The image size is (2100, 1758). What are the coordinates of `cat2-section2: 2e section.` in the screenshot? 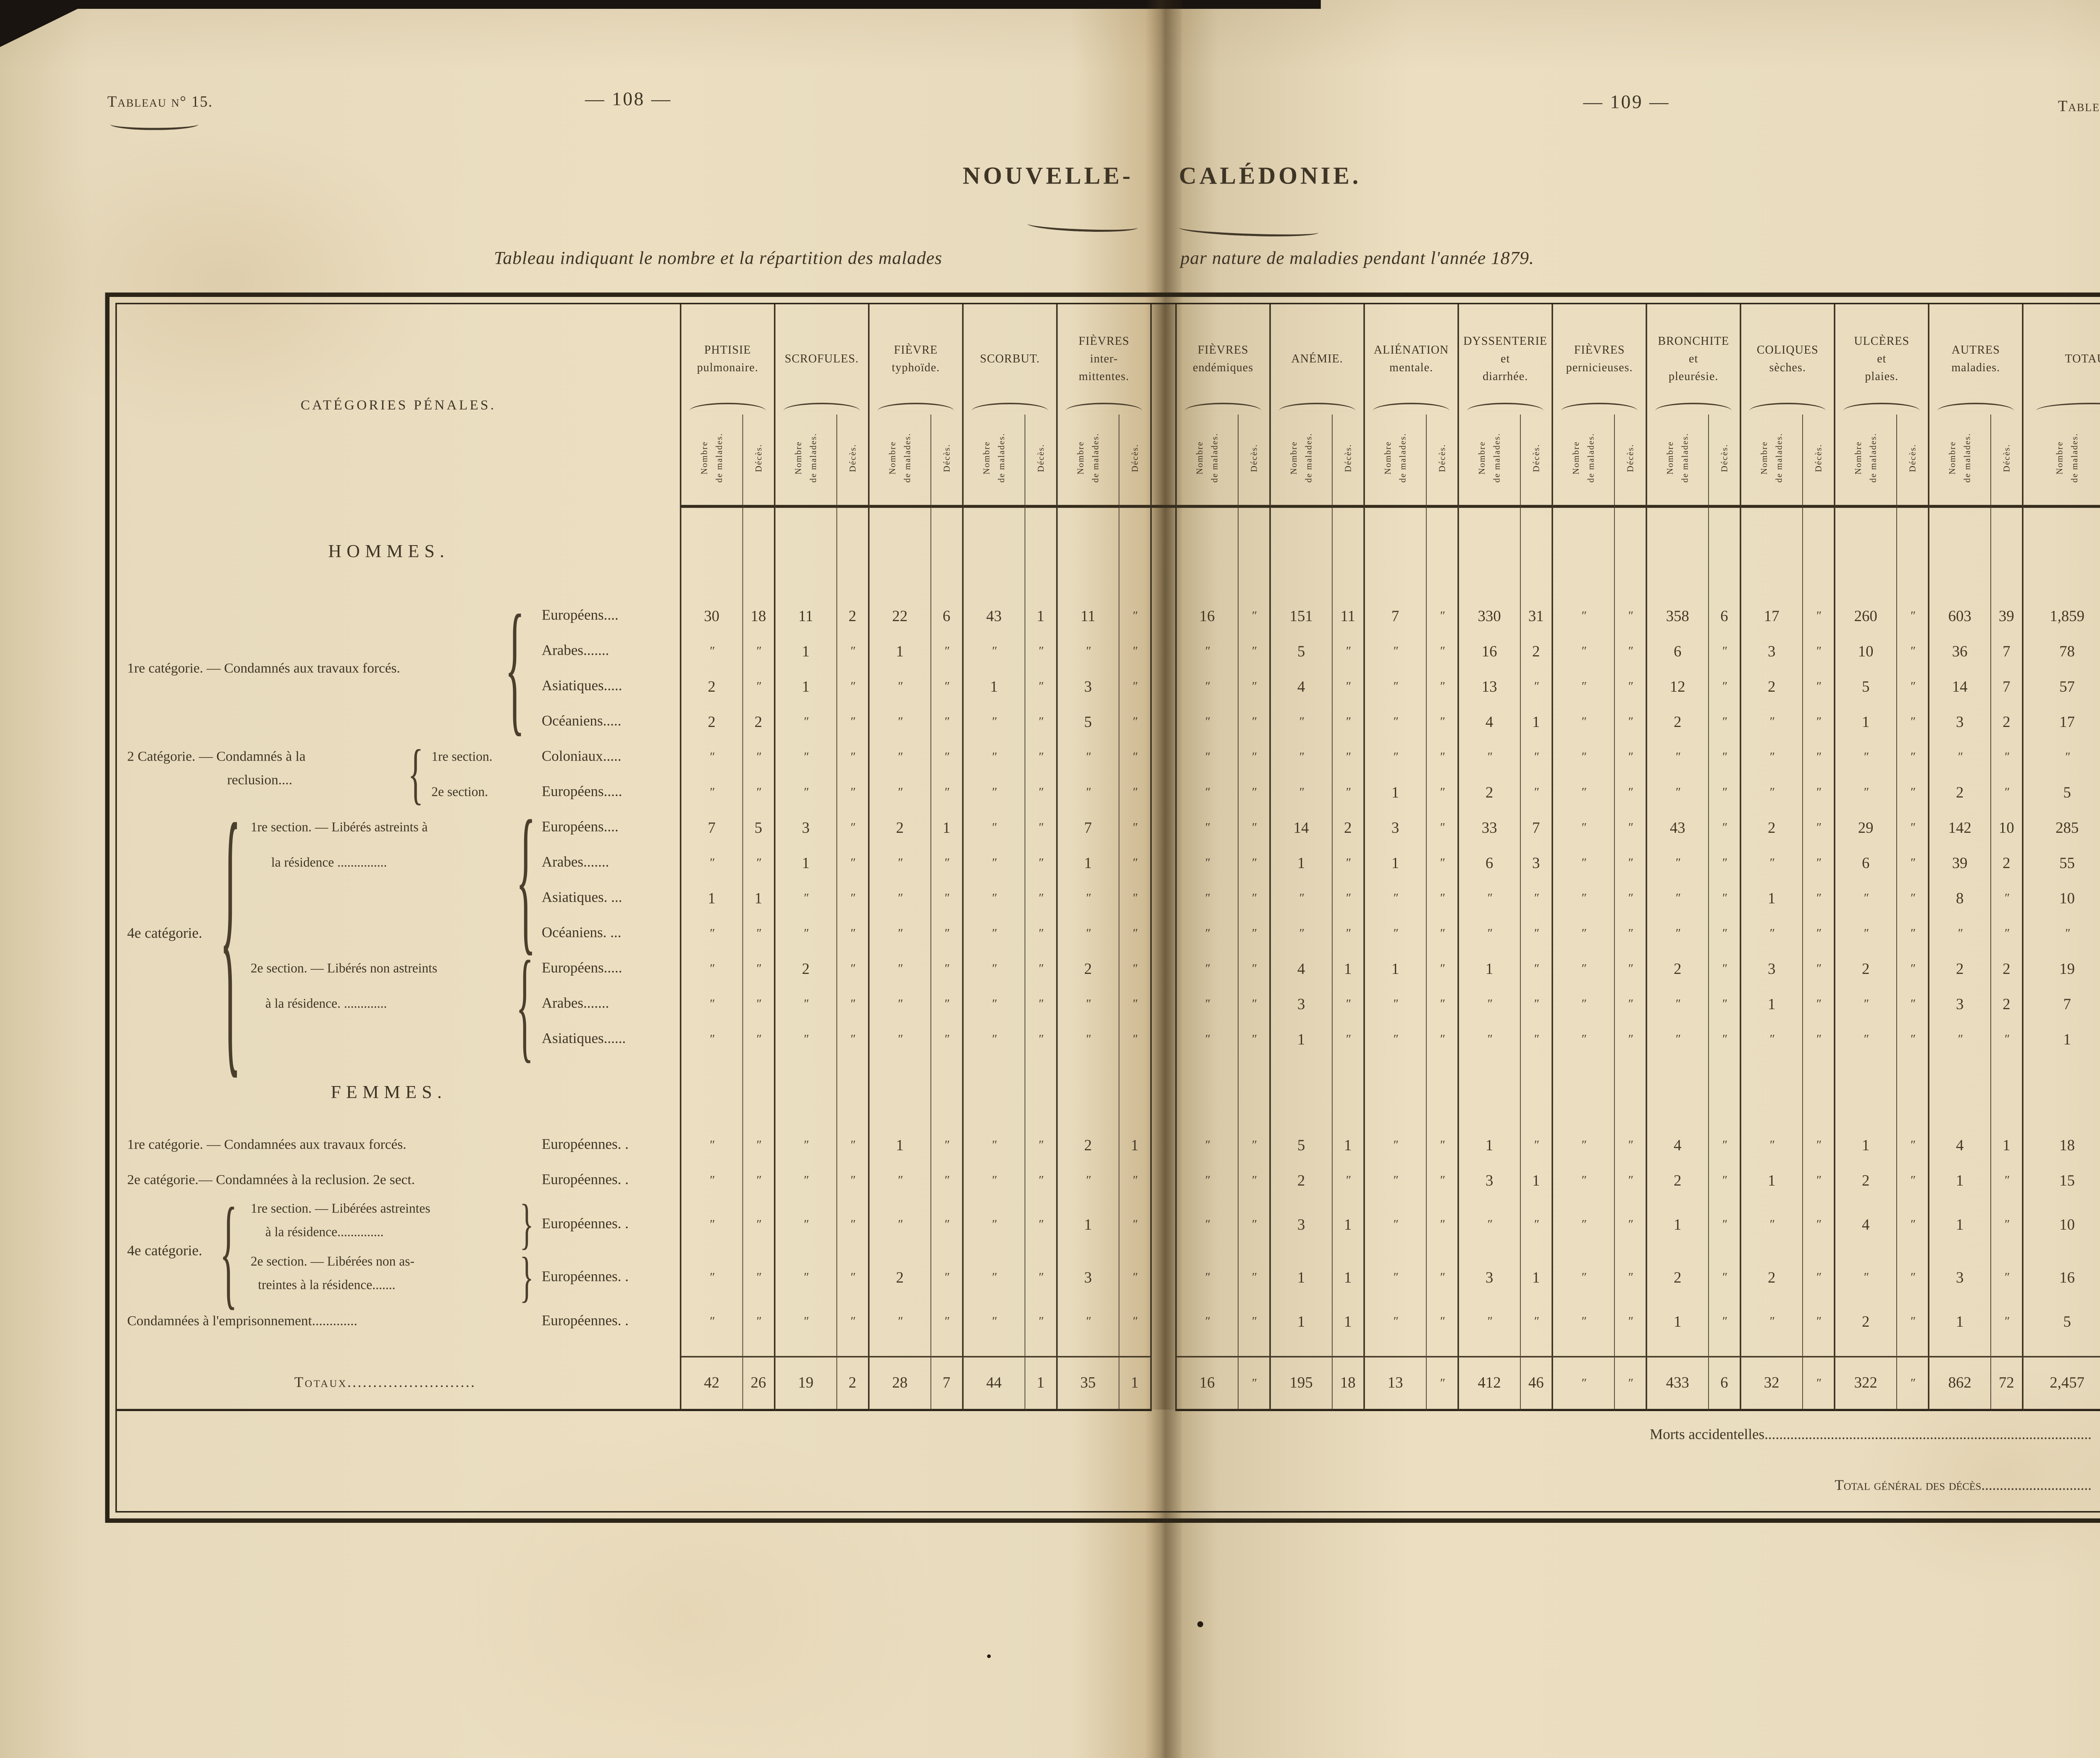 It's located at (459, 791).